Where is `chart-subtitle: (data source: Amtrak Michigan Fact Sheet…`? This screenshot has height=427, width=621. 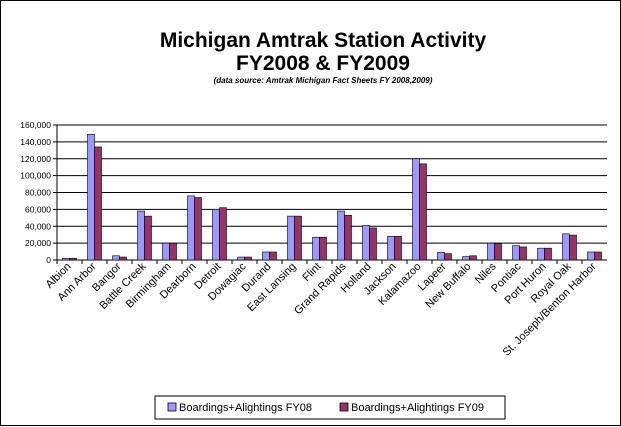 chart-subtitle: (data source: Amtrak Michigan Fact Sheet… is located at coordinates (323, 80).